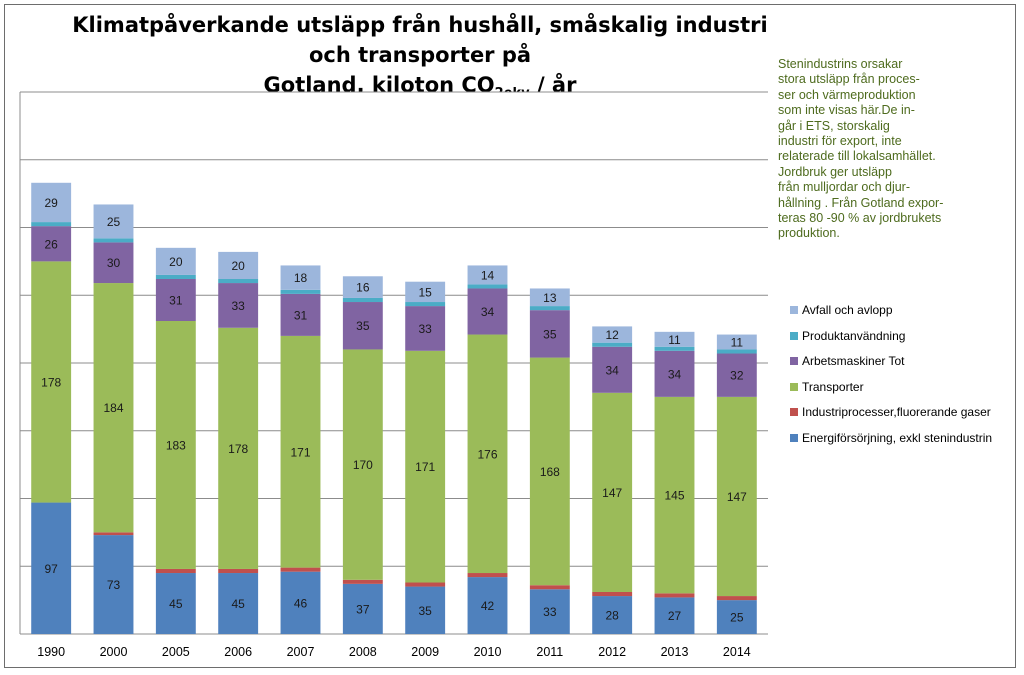  What do you see at coordinates (114, 222) in the screenshot?
I see `data-label: 25` at bounding box center [114, 222].